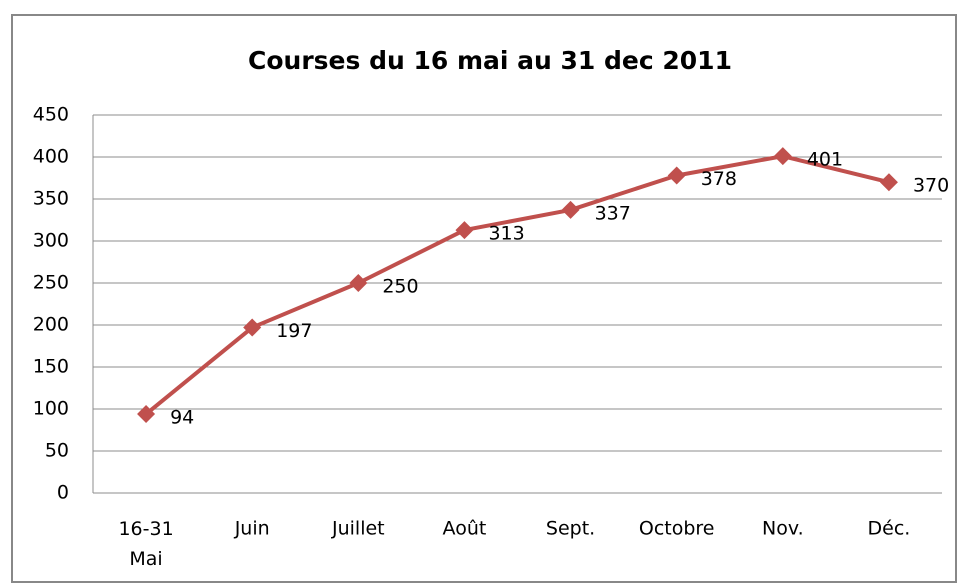  Describe the element at coordinates (889, 529) in the screenshot. I see `x-tick-label: Déc.` at that location.